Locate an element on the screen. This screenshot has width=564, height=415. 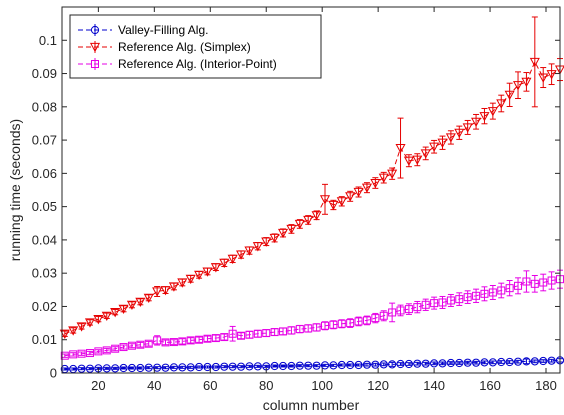
y-tick-label: 0.05 is located at coordinates (44, 206).